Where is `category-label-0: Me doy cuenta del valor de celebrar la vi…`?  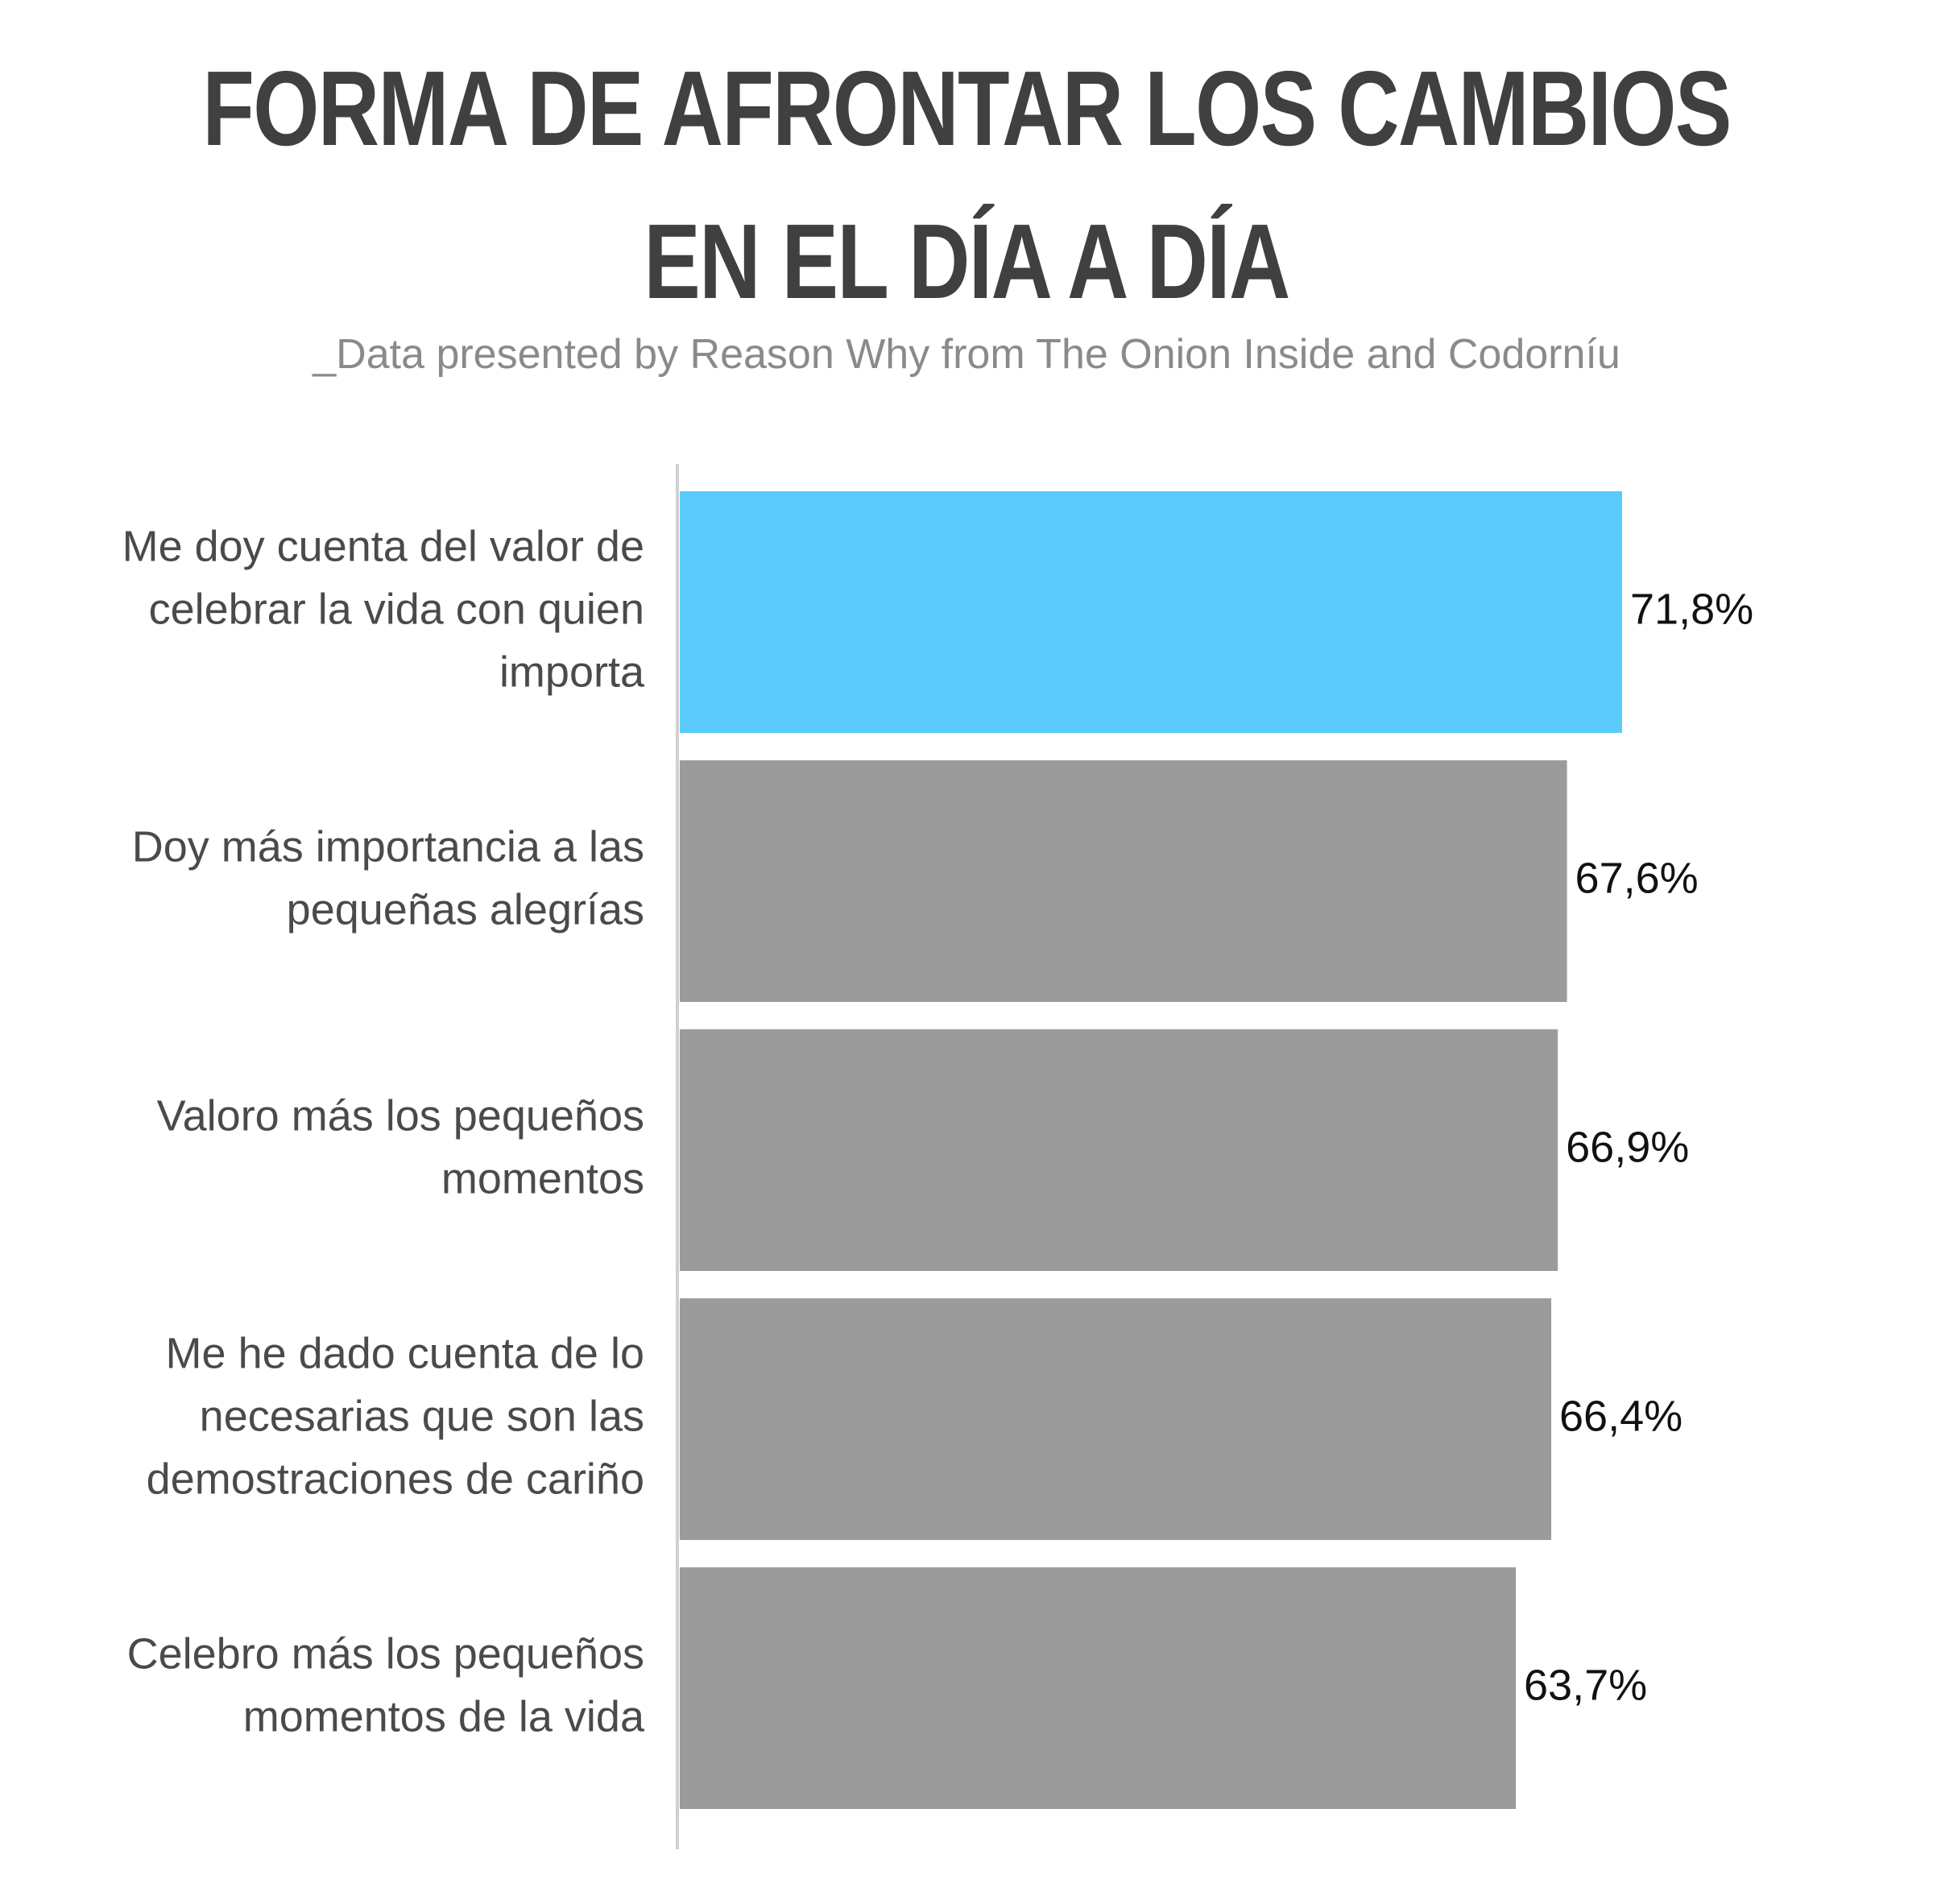 category-label-0: Me doy cuenta del valor de celebrar la vi… is located at coordinates (383, 609).